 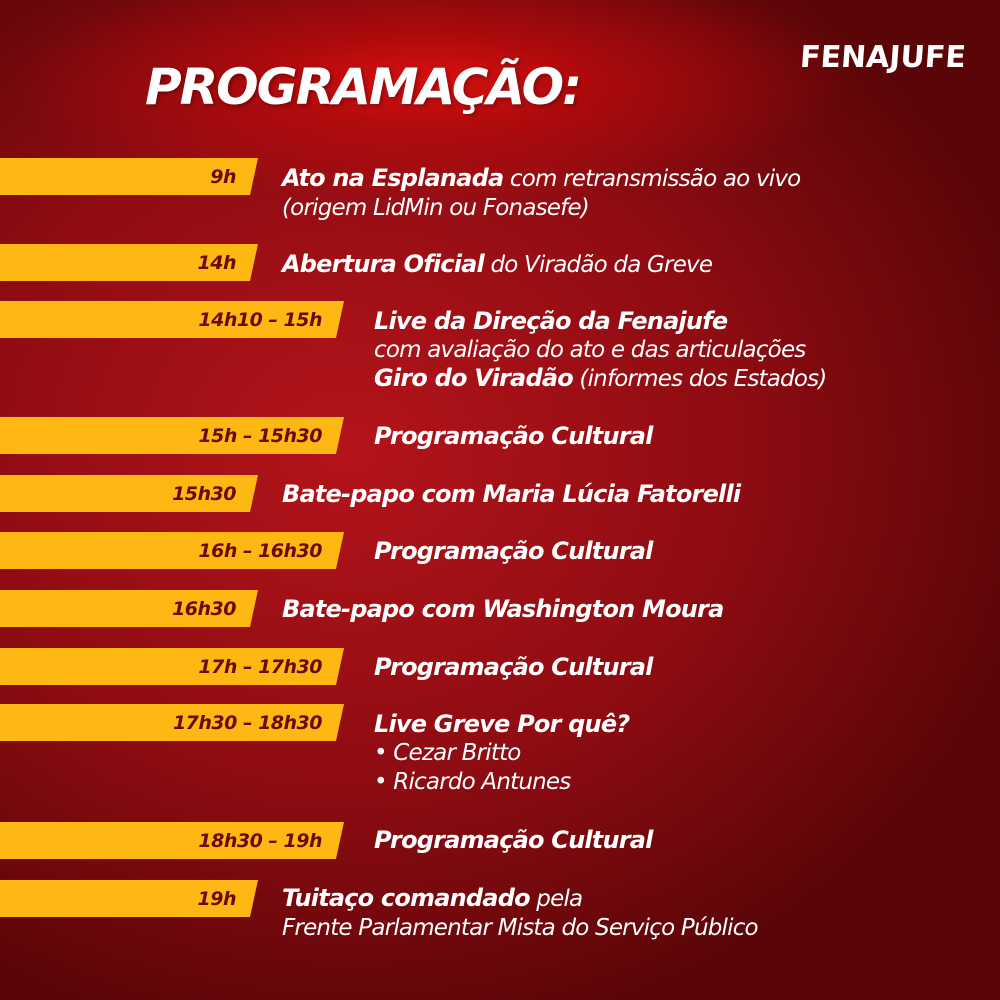 I want to click on item-desc: pela, so click(x=556, y=899).